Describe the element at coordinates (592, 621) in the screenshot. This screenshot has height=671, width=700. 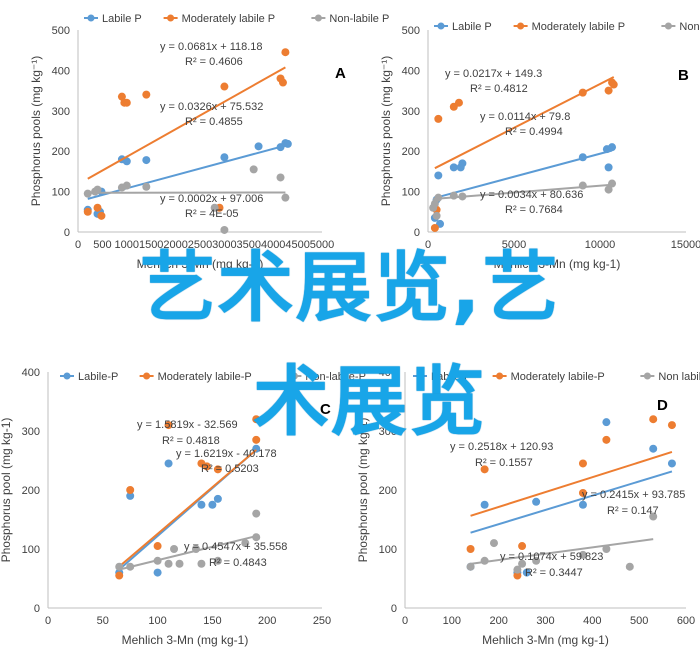
I see `x-tick-label: 400` at that location.